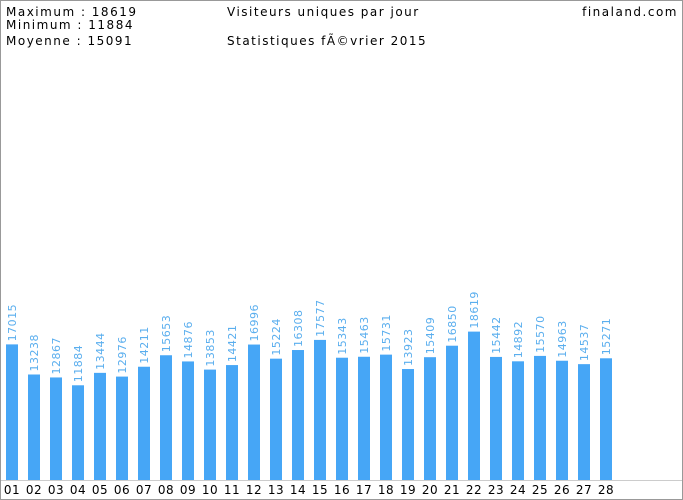 This screenshot has width=683, height=500. What do you see at coordinates (562, 339) in the screenshot?
I see `value-label: 14963` at bounding box center [562, 339].